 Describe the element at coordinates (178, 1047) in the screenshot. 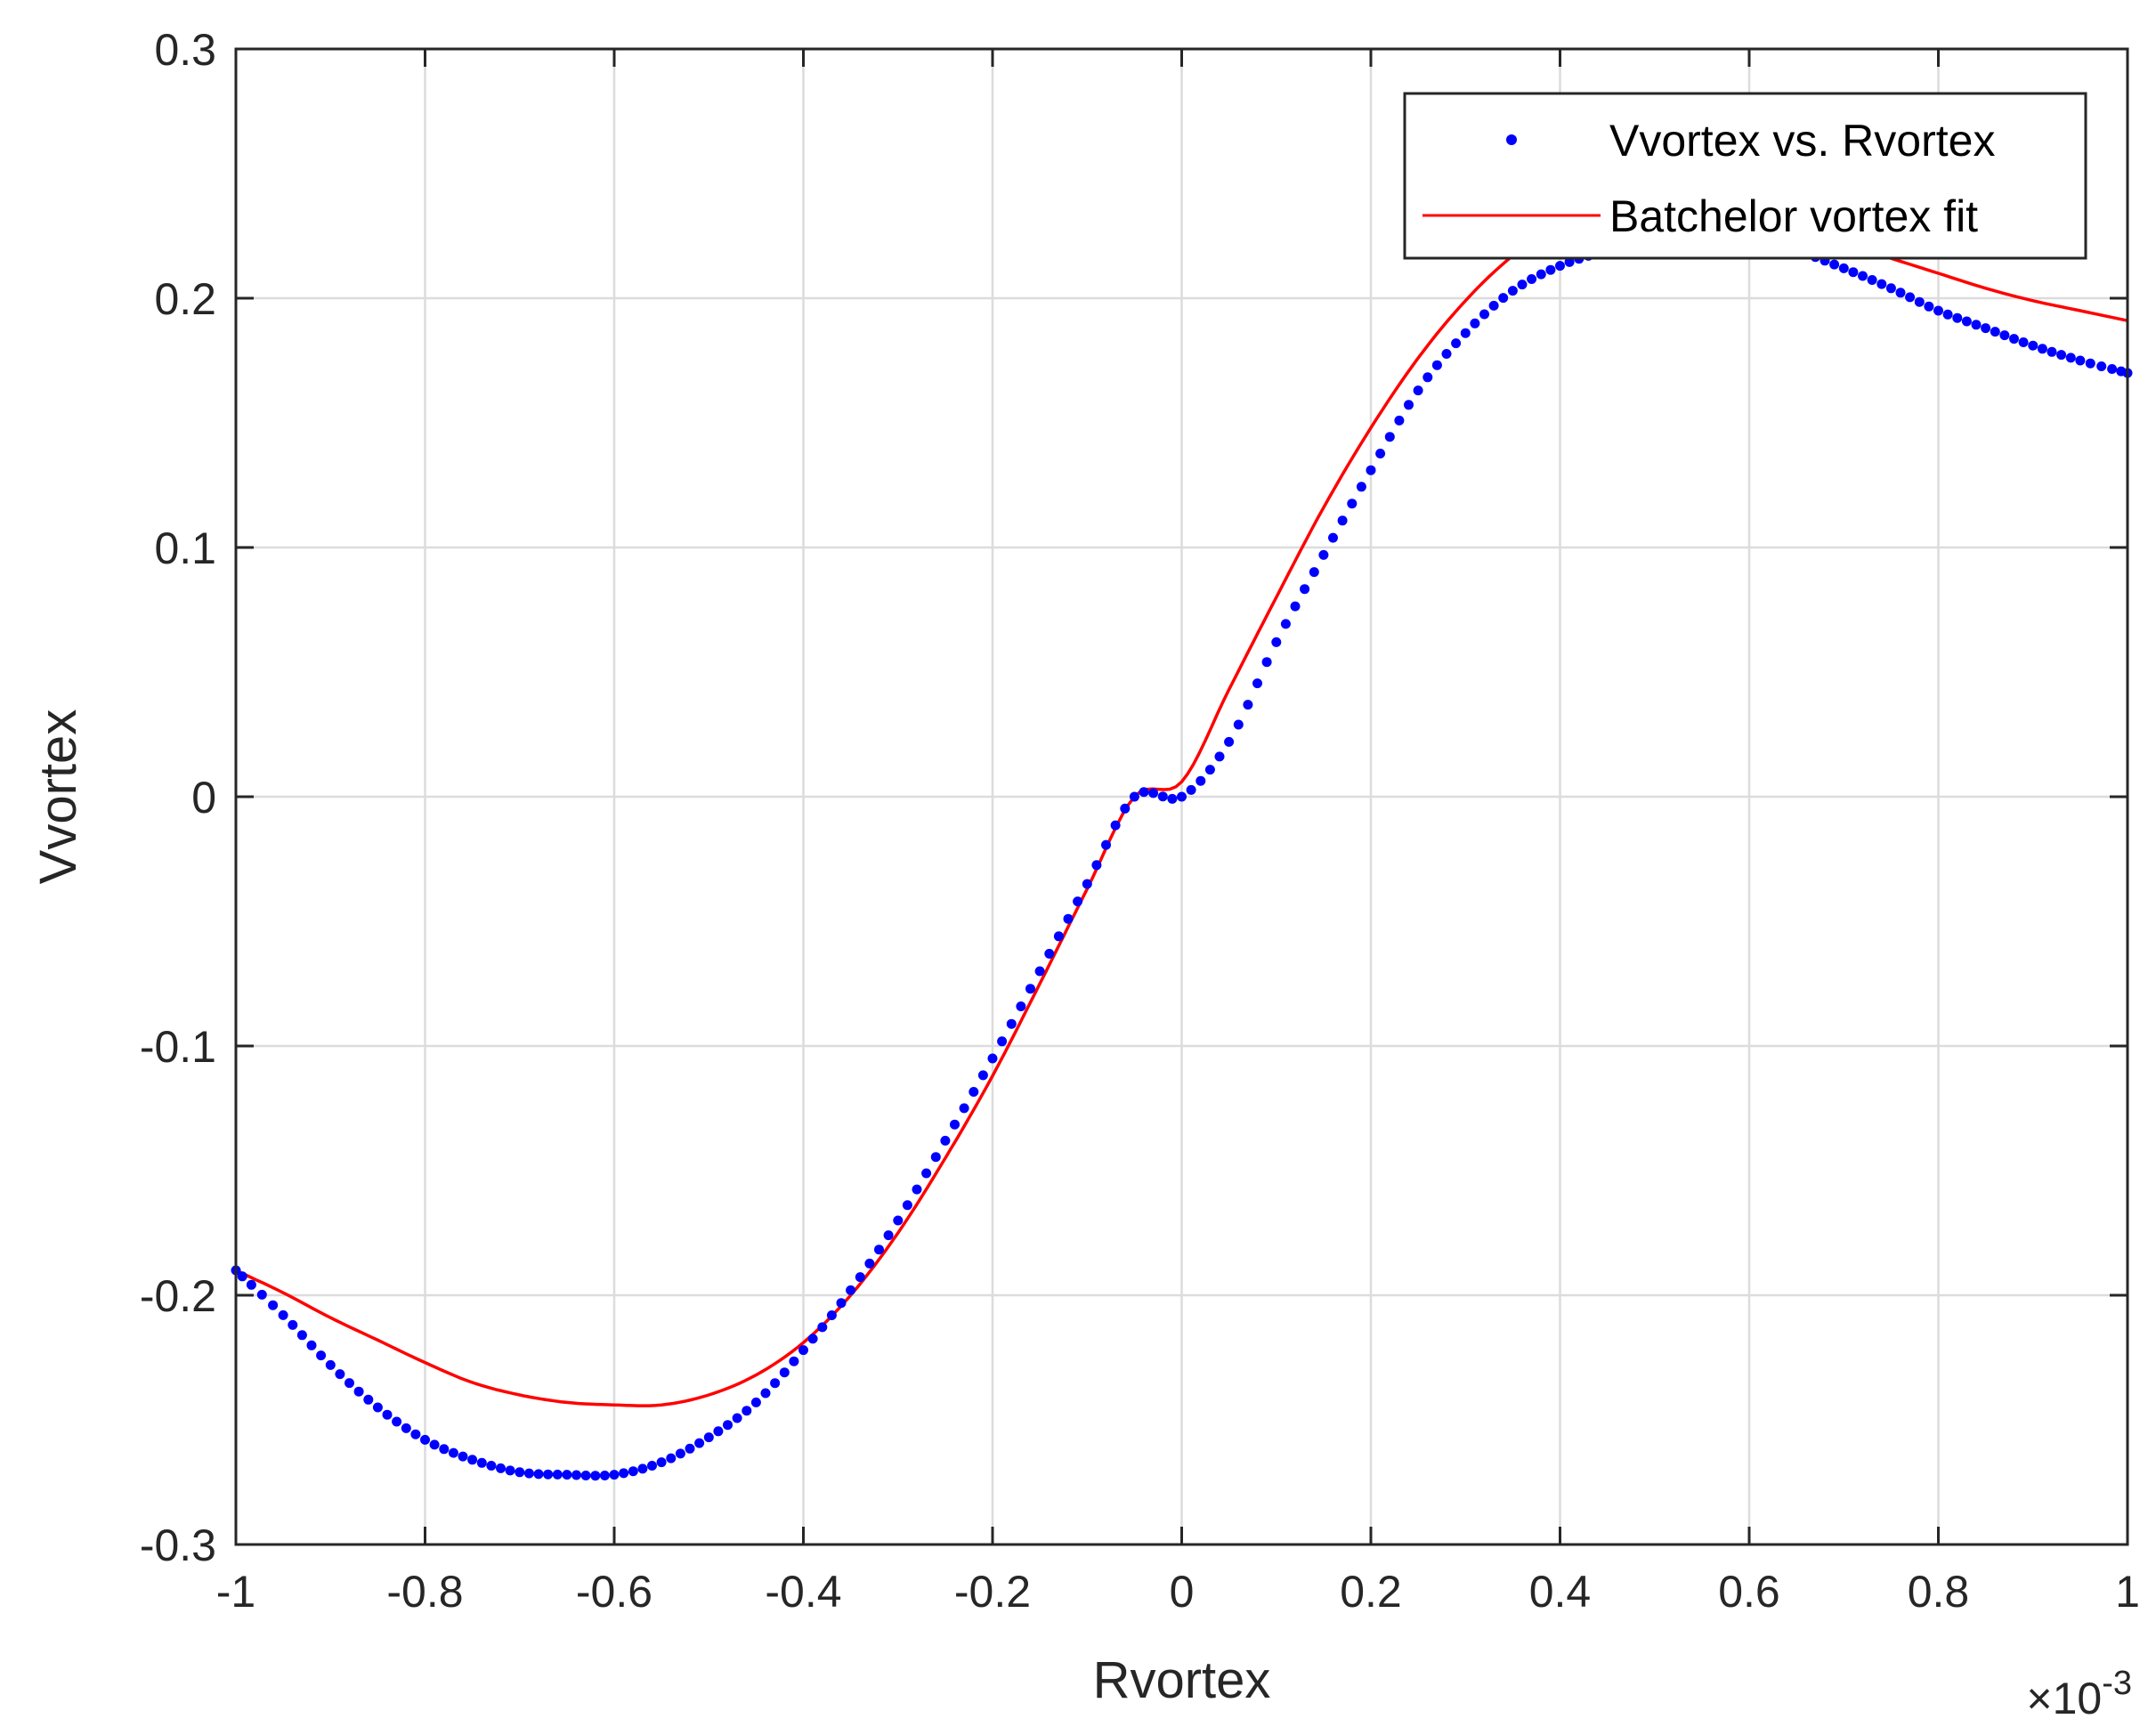

I see `y-tick-label-2: -0.1` at that location.